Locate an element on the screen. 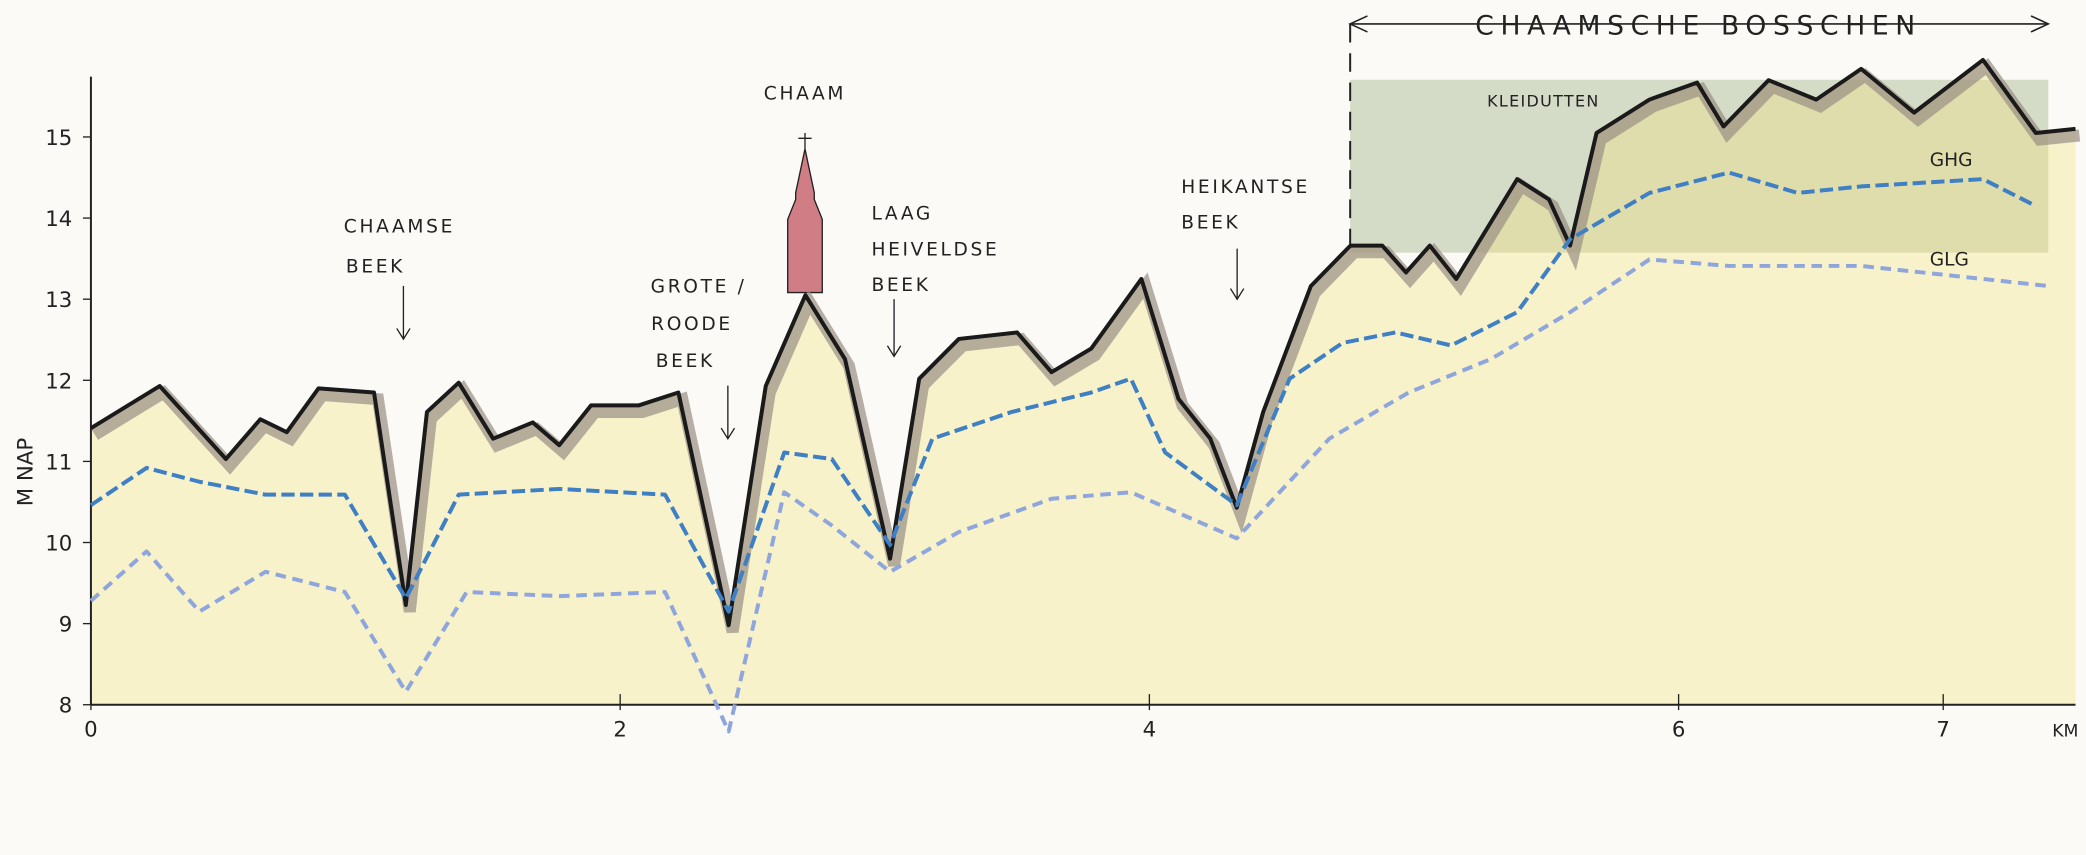  y-tick-label: 9 is located at coordinates (66, 625).